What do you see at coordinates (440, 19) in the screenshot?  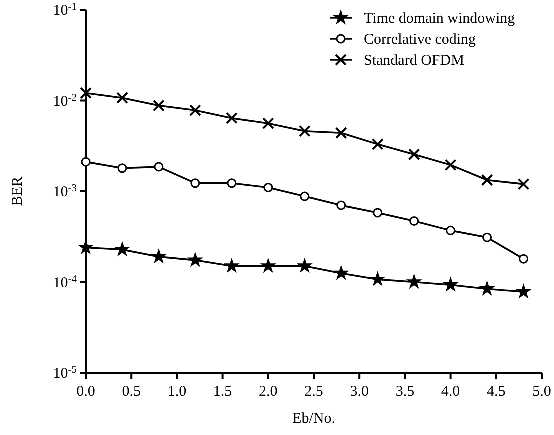 I see `legend-label: Time domain windowing` at bounding box center [440, 19].